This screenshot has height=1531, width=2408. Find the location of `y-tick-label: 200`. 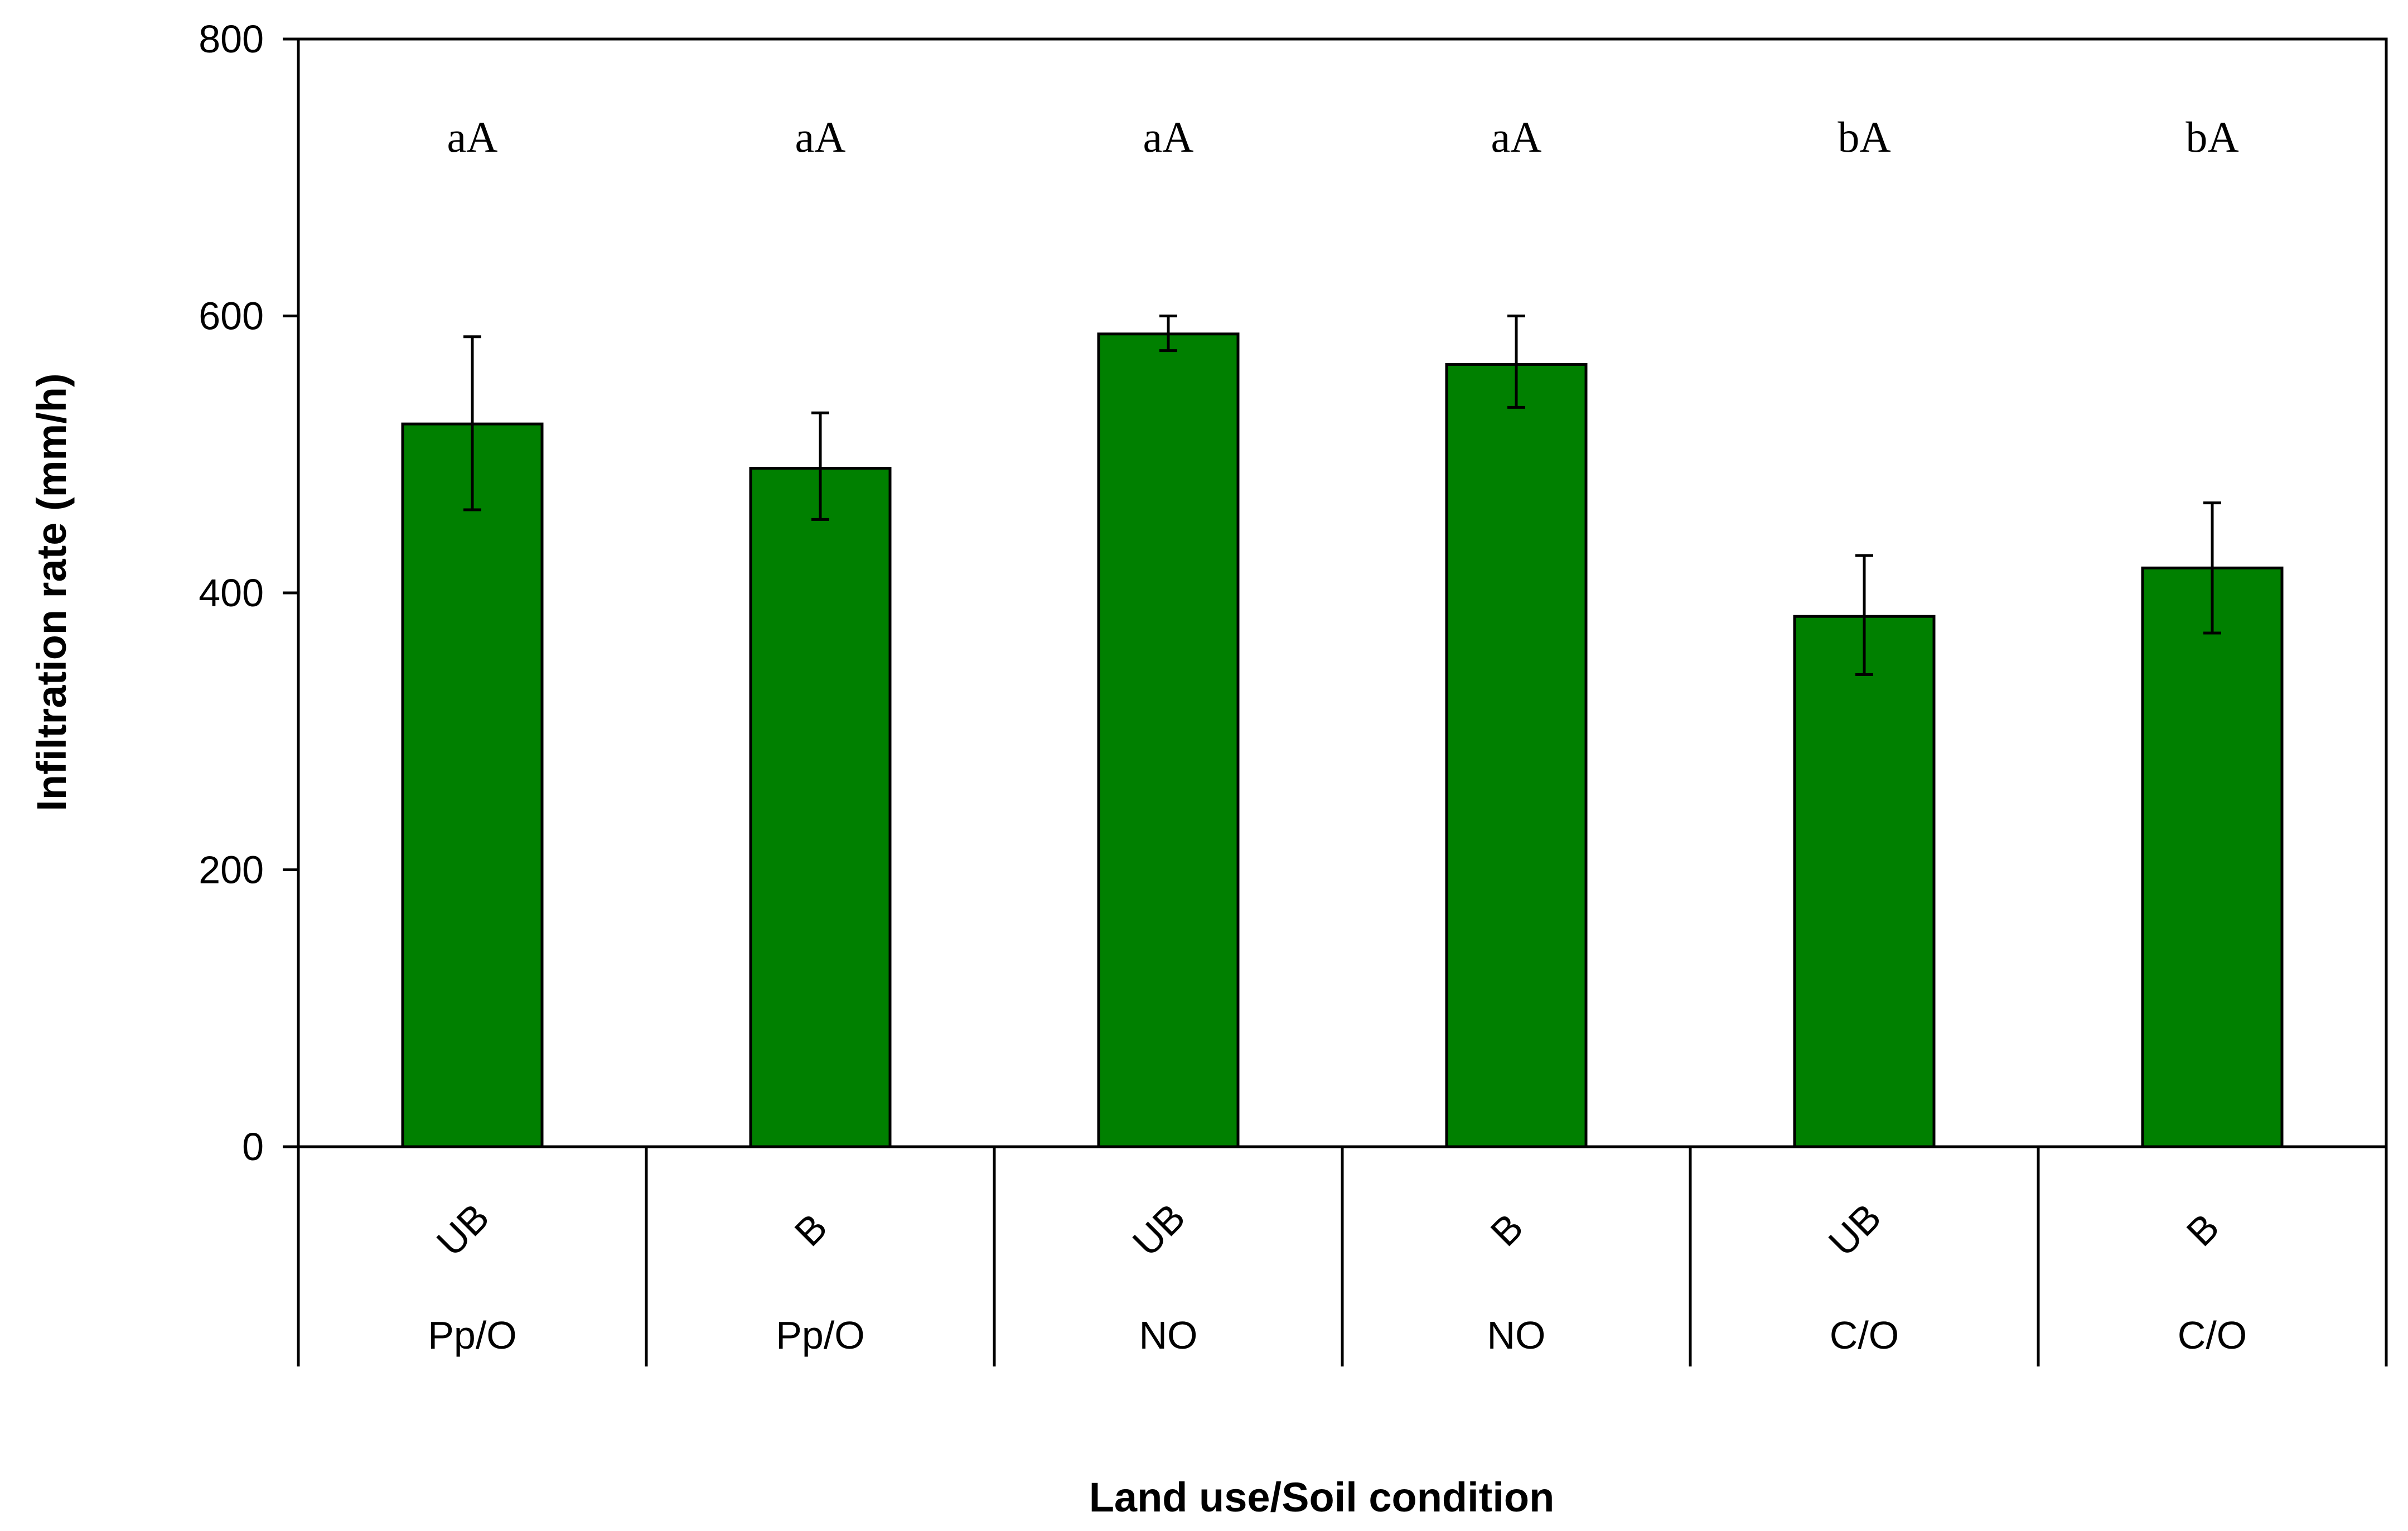

y-tick-label: 200 is located at coordinates (232, 870).